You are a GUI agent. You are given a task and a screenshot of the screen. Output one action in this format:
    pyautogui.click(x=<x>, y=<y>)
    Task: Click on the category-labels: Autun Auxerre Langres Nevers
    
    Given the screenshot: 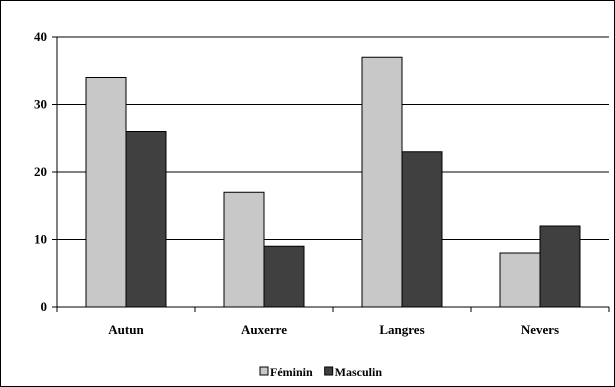 What is the action you would take?
    pyautogui.click(x=333, y=329)
    